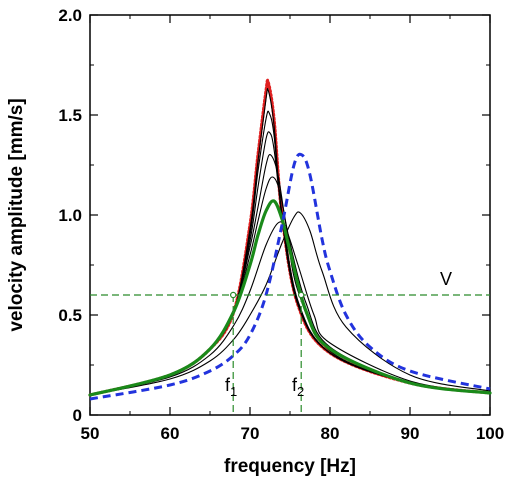 This screenshot has width=510, height=484. What do you see at coordinates (233, 295) in the screenshot?
I see `f1-marker` at bounding box center [233, 295].